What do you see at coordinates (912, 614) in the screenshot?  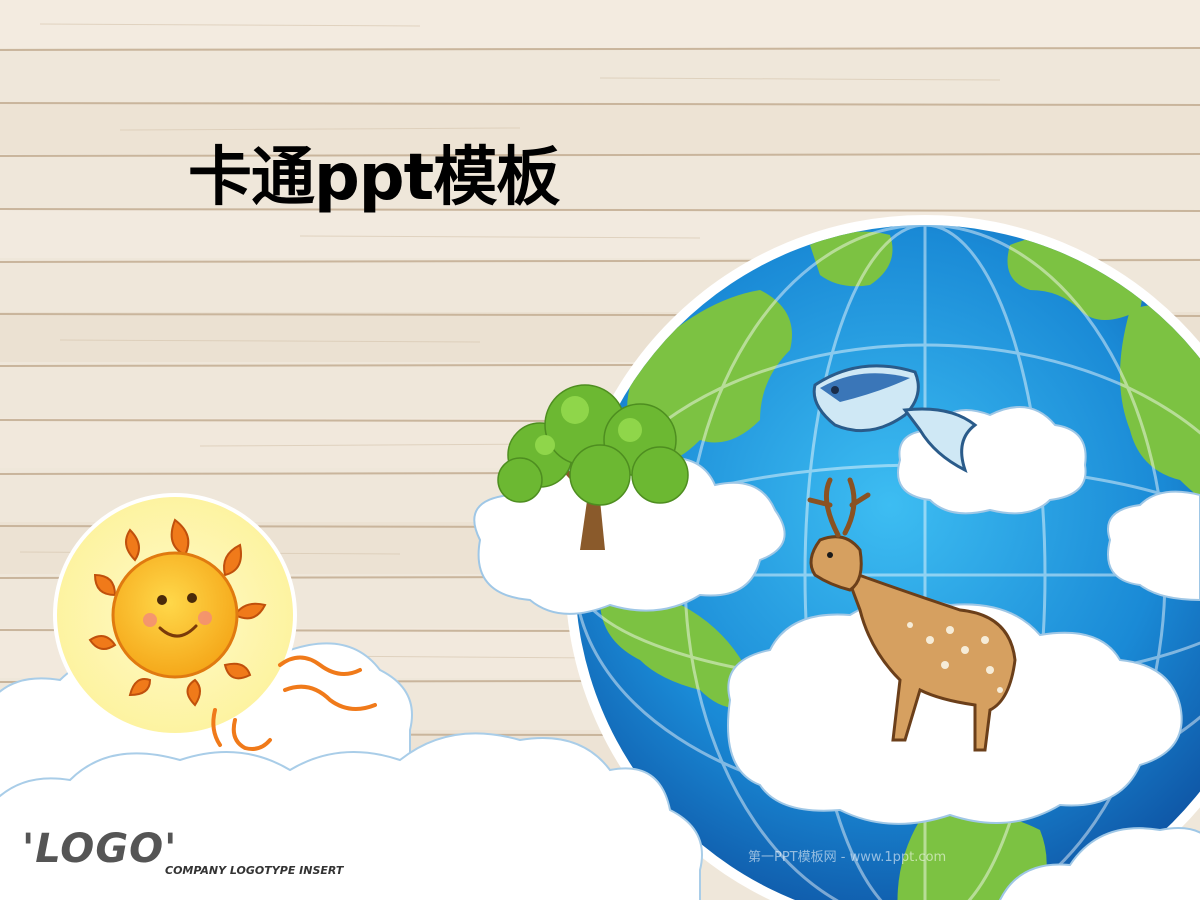 I see `deer` at bounding box center [912, 614].